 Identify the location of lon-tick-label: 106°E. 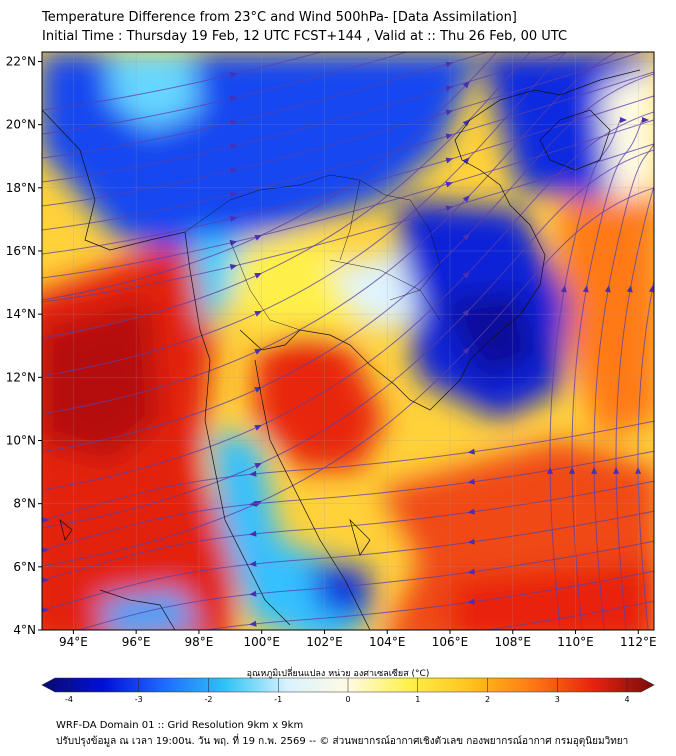
(450, 642).